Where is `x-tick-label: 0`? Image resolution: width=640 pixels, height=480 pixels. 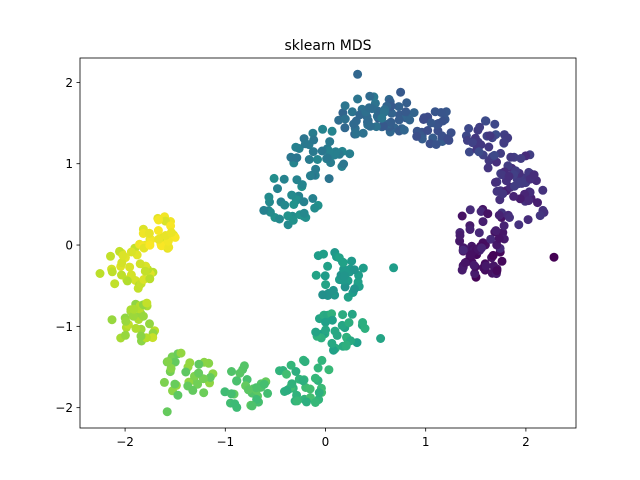 x-tick-label: 0 is located at coordinates (326, 442).